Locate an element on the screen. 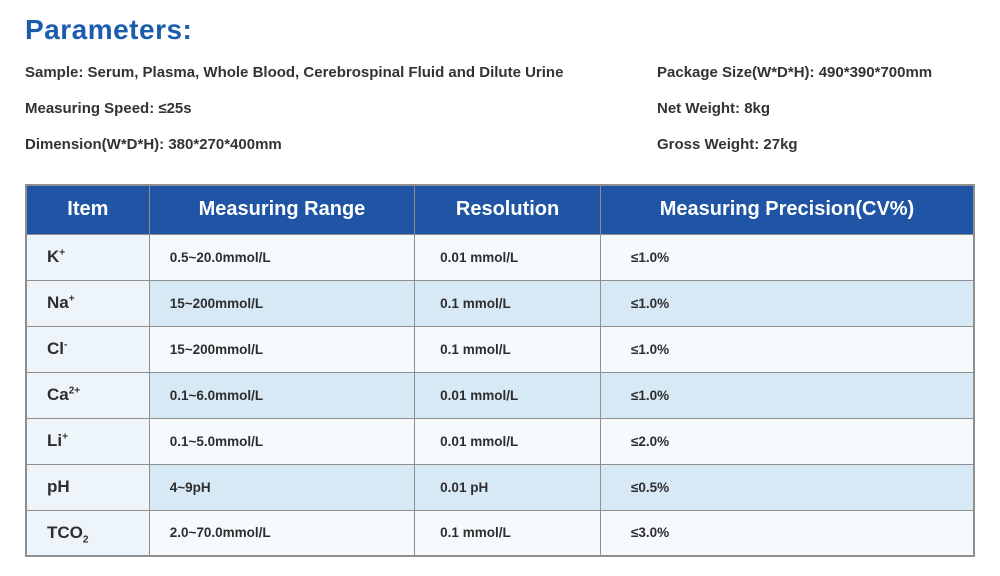 Image resolution: width=1000 pixels, height=576 pixels. table-row-cl: Cl- 15~200mmol/L 0.1 mmol/L ≤1.0% is located at coordinates (500, 349).